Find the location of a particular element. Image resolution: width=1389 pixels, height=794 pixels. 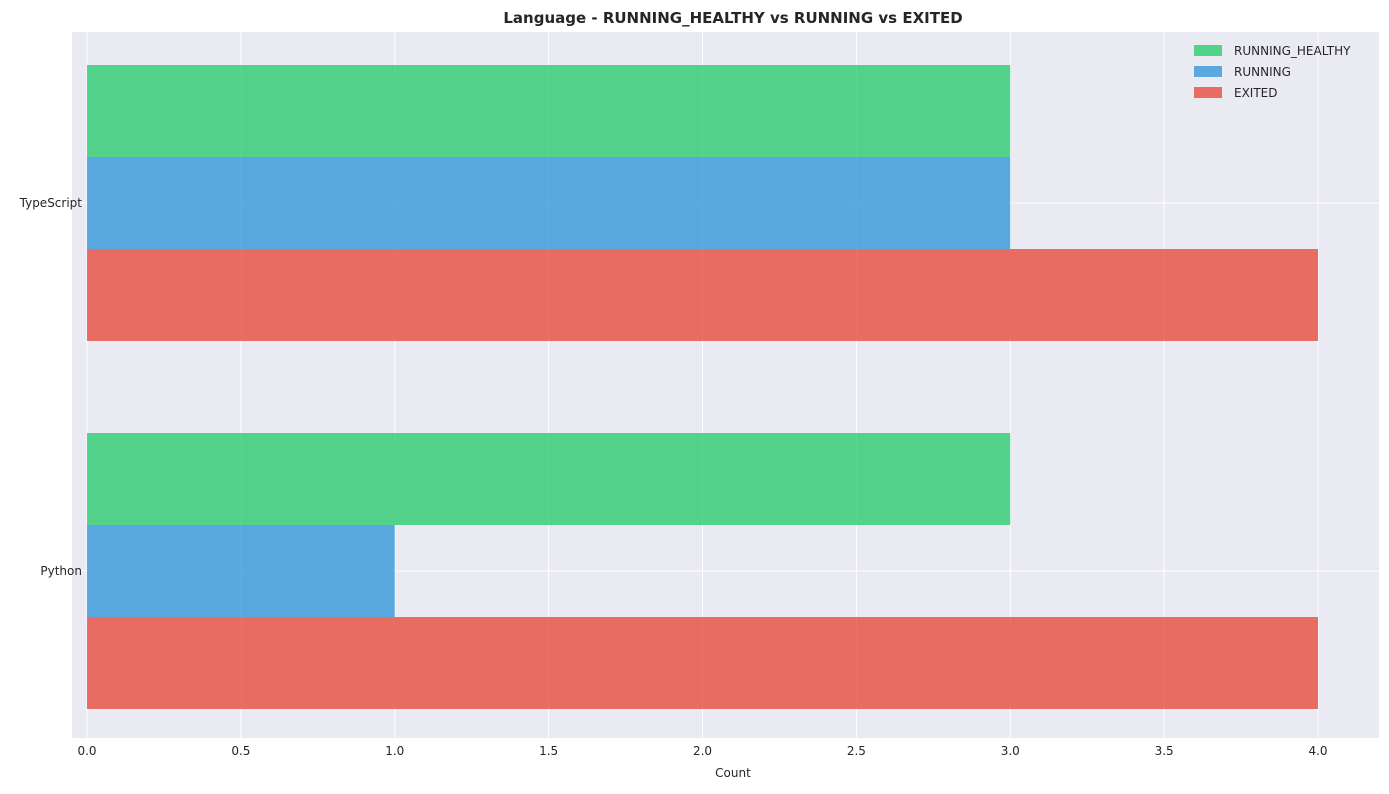

bar-typescript-running is located at coordinates (549, 203).